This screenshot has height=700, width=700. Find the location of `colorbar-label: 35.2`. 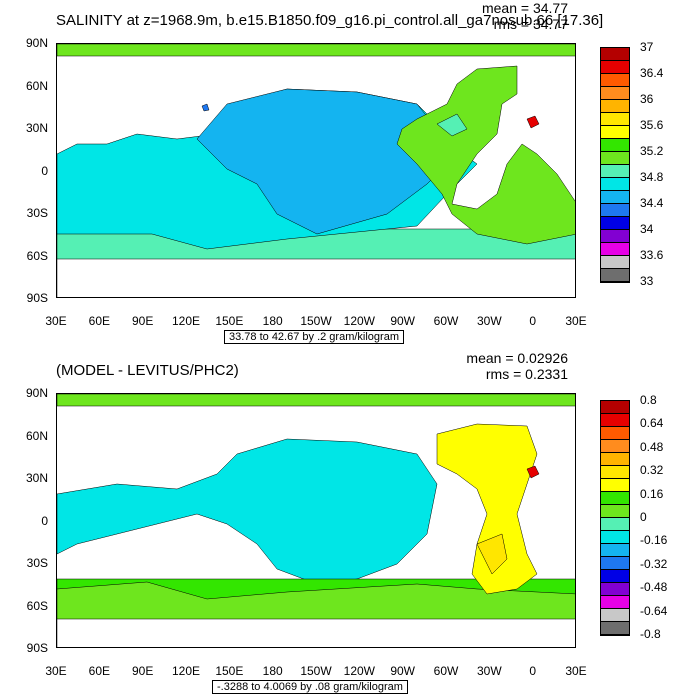

colorbar-label: 35.2 is located at coordinates (652, 151).